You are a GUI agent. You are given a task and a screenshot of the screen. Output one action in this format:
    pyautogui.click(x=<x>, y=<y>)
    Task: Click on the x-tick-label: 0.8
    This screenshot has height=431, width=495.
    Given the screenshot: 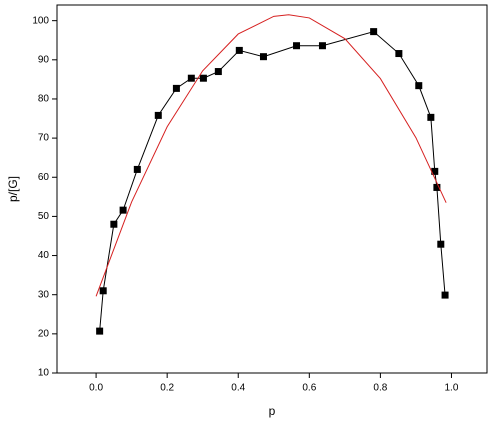 What is the action you would take?
    pyautogui.click(x=380, y=388)
    